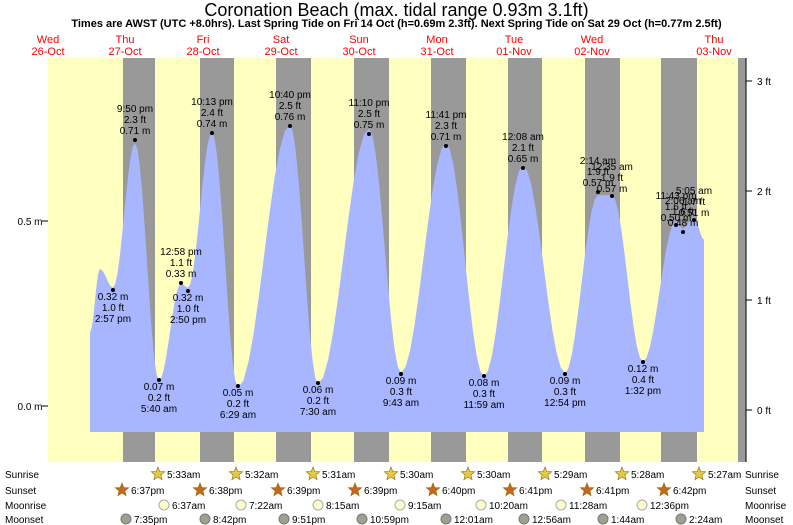  I want to click on date-day-label: Fri, so click(203, 40).